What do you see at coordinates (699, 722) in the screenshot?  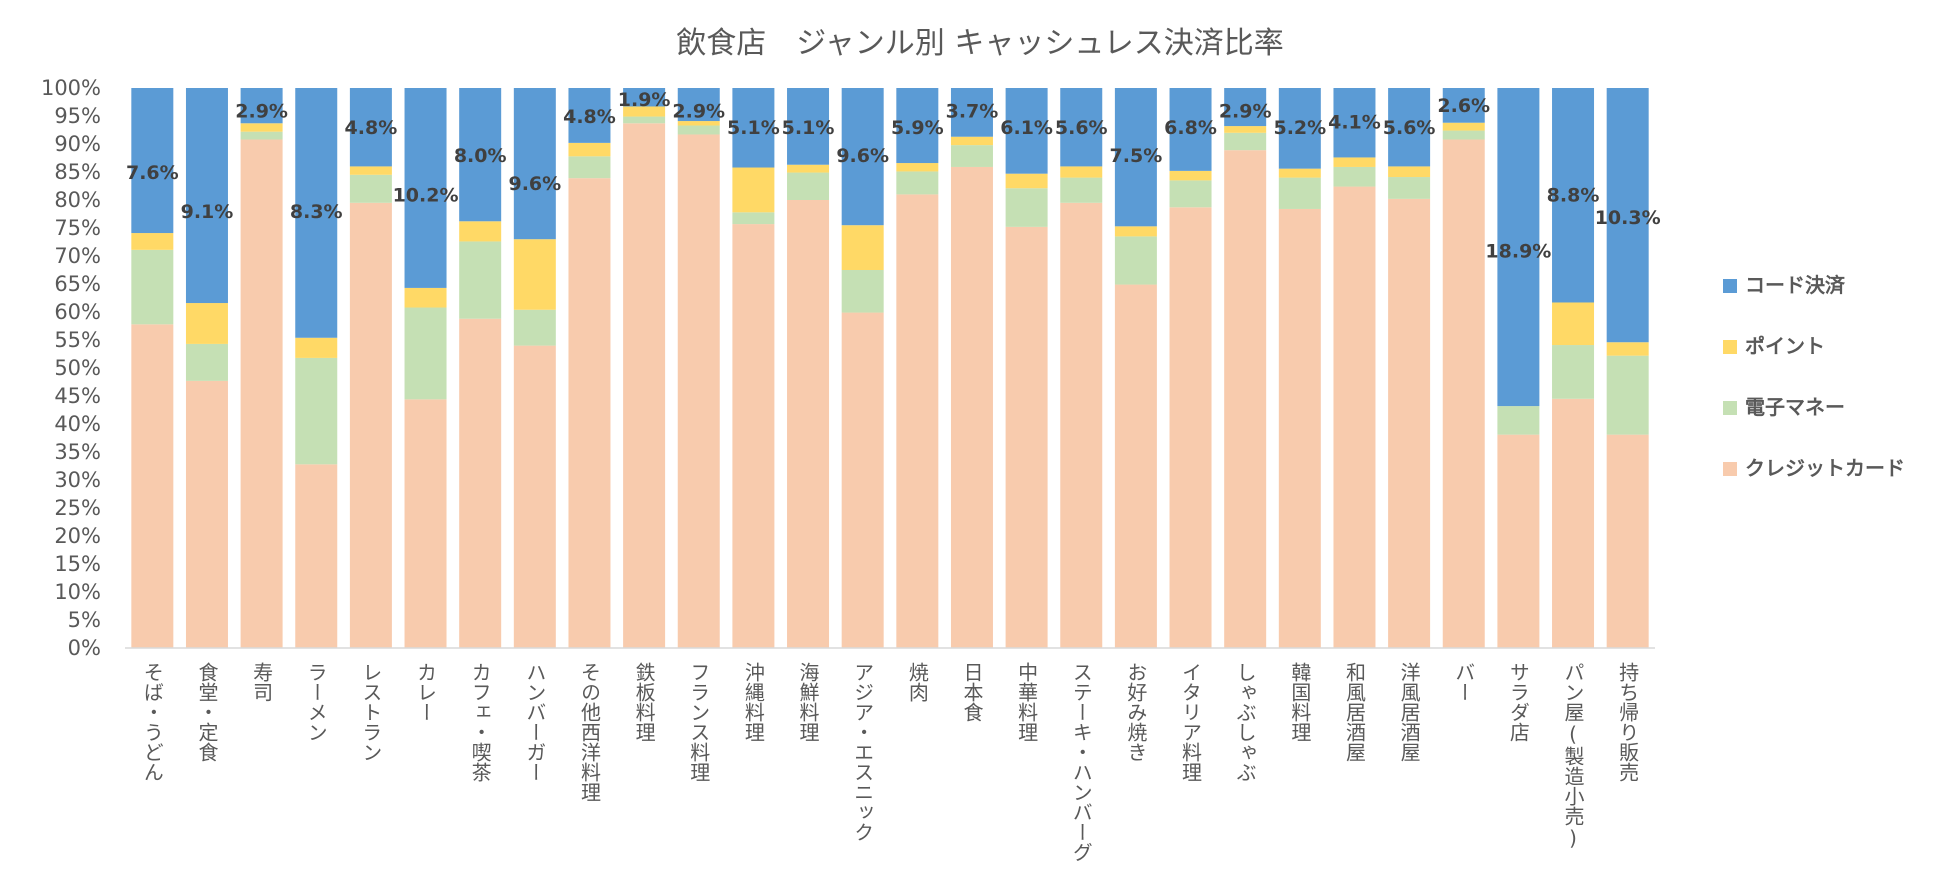 I see `x-tick-label: フランス料理` at bounding box center [699, 722].